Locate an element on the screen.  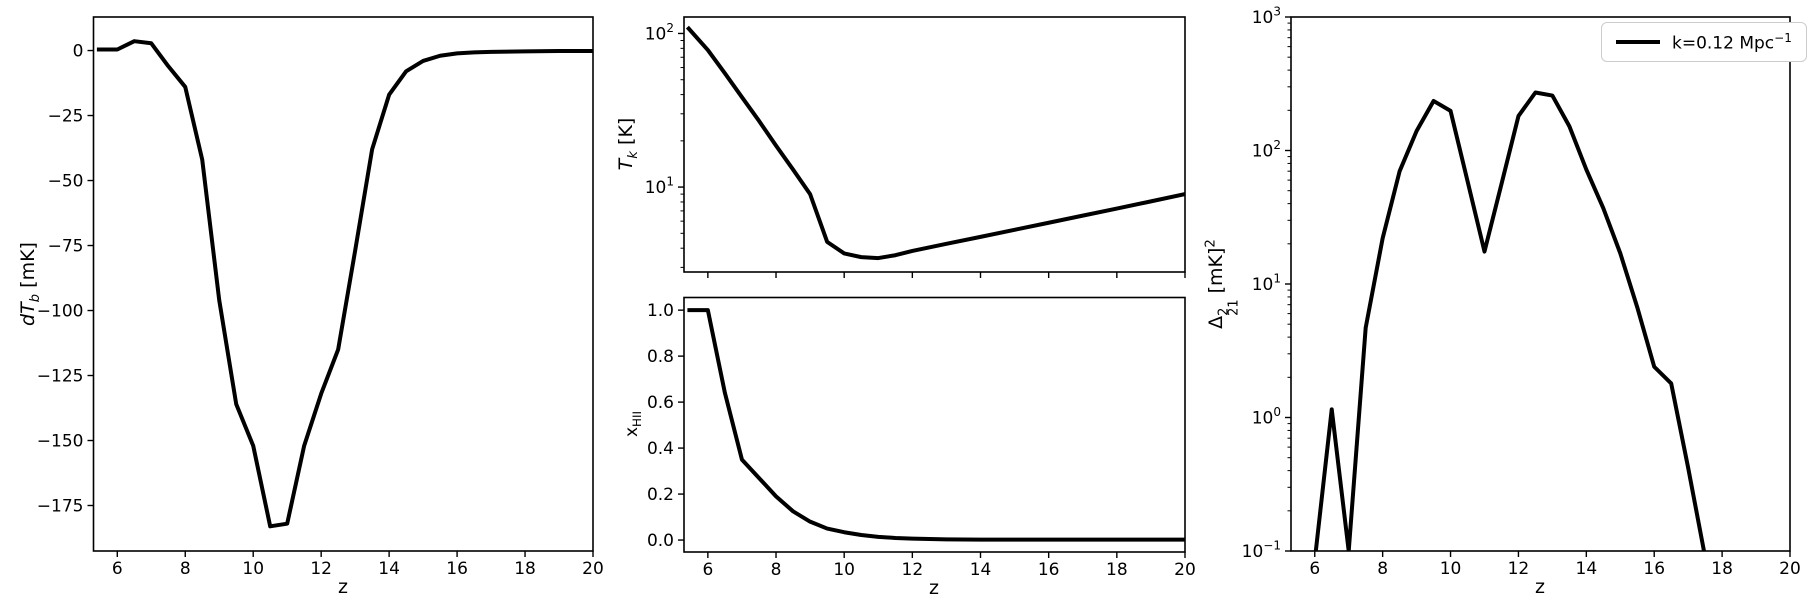
legend-line-sample is located at coordinates (1638, 42).